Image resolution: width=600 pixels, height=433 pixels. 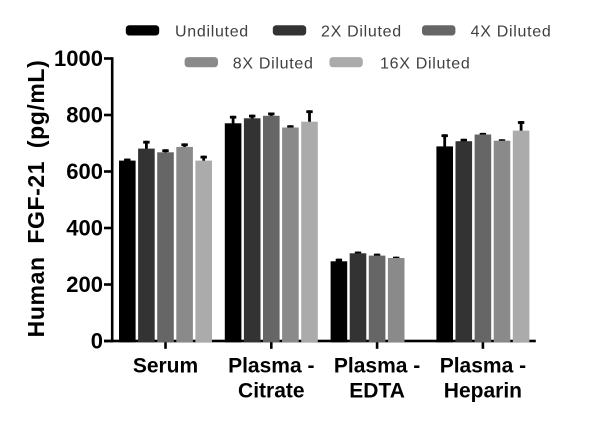 What do you see at coordinates (511, 32) in the screenshot?
I see `svg-text: 4X Diluted` at bounding box center [511, 32].